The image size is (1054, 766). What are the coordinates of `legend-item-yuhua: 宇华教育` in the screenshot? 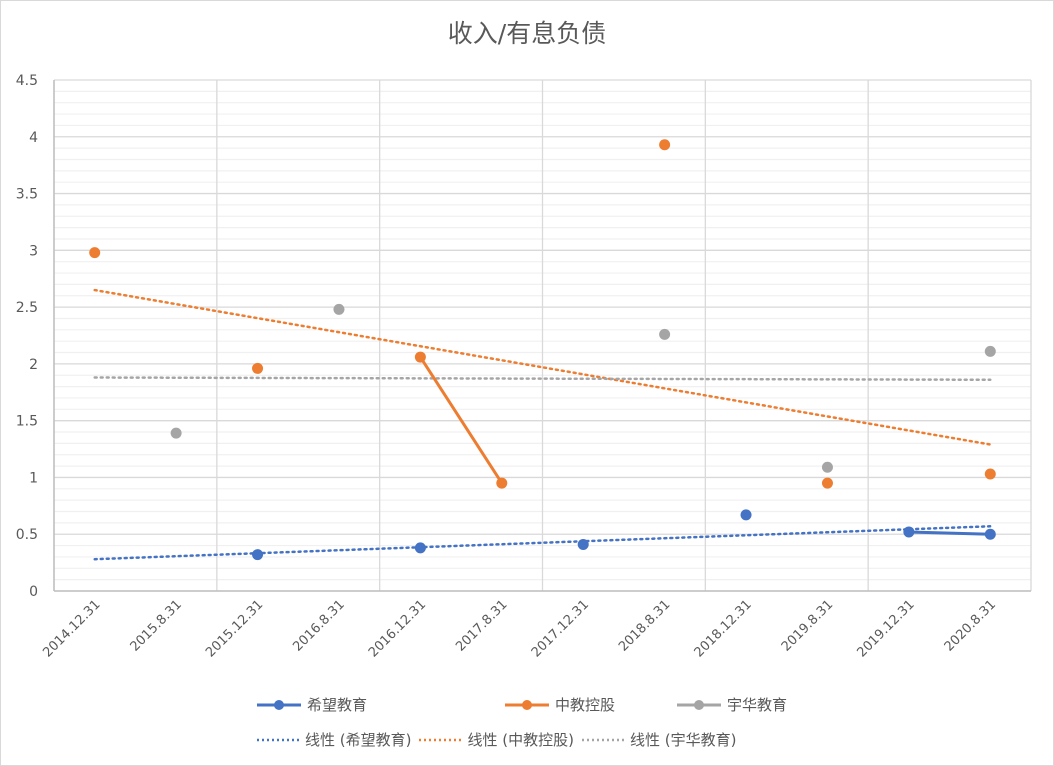 It's located at (731, 704).